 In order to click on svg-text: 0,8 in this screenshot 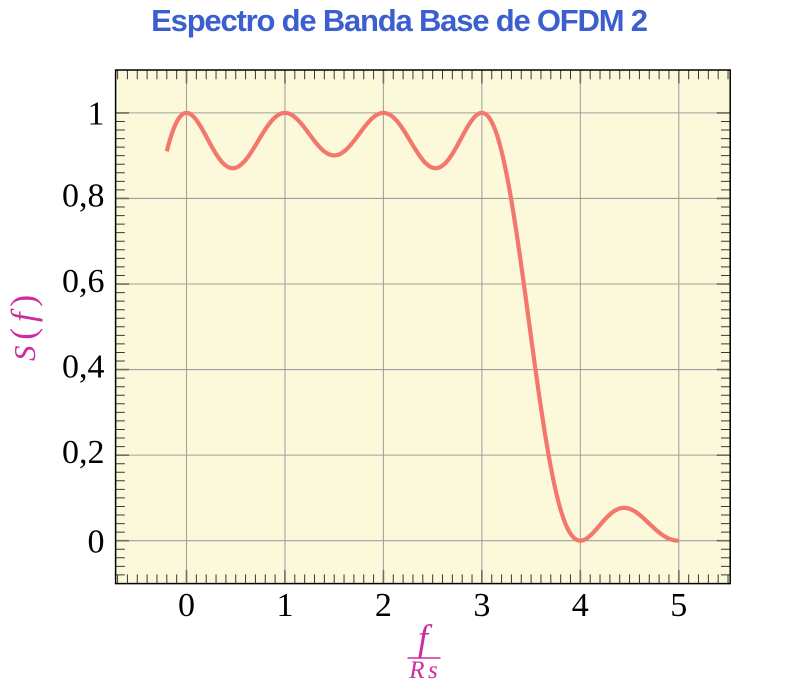, I will do `click(83, 196)`.